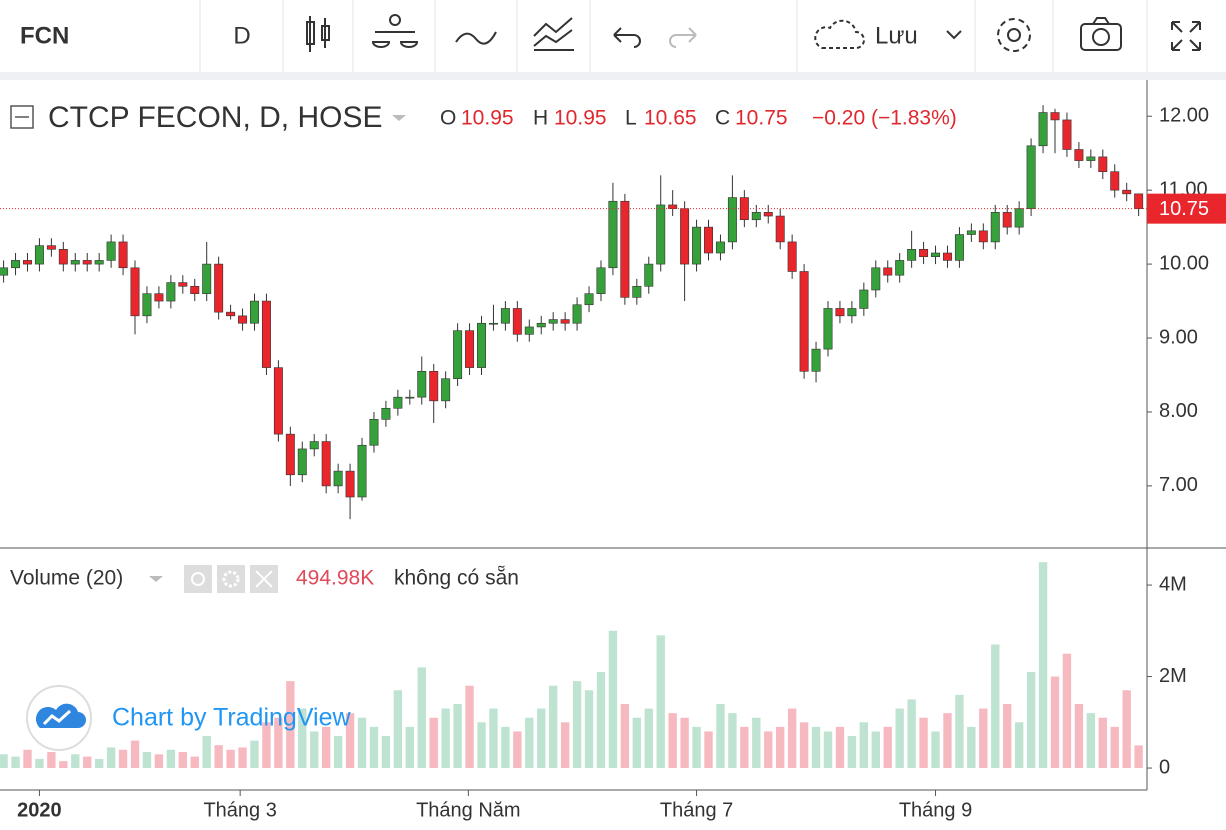 Image resolution: width=1226 pixels, height=830 pixels. I want to click on settings-button, so click(231, 579).